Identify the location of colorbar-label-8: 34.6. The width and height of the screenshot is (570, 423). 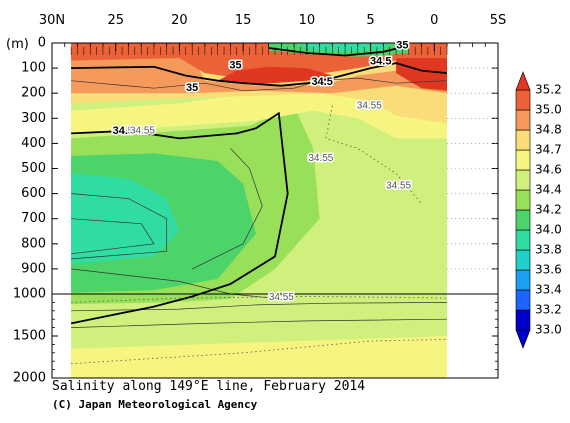
(548, 170).